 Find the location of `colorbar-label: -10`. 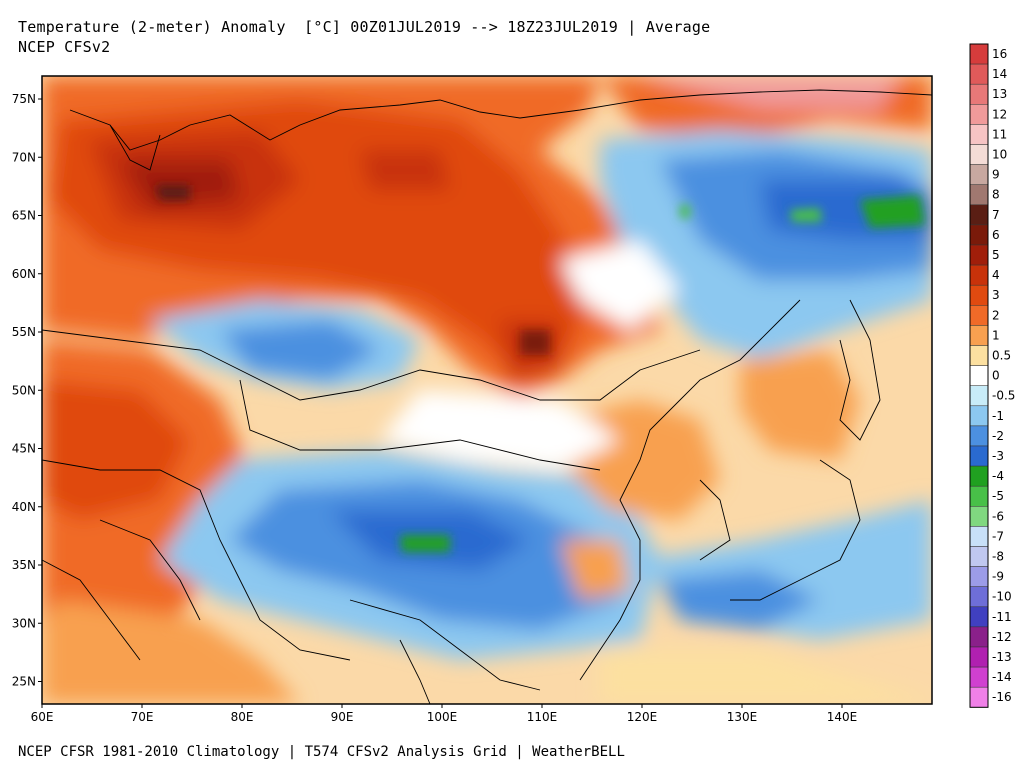

colorbar-label: -10 is located at coordinates (1002, 597).